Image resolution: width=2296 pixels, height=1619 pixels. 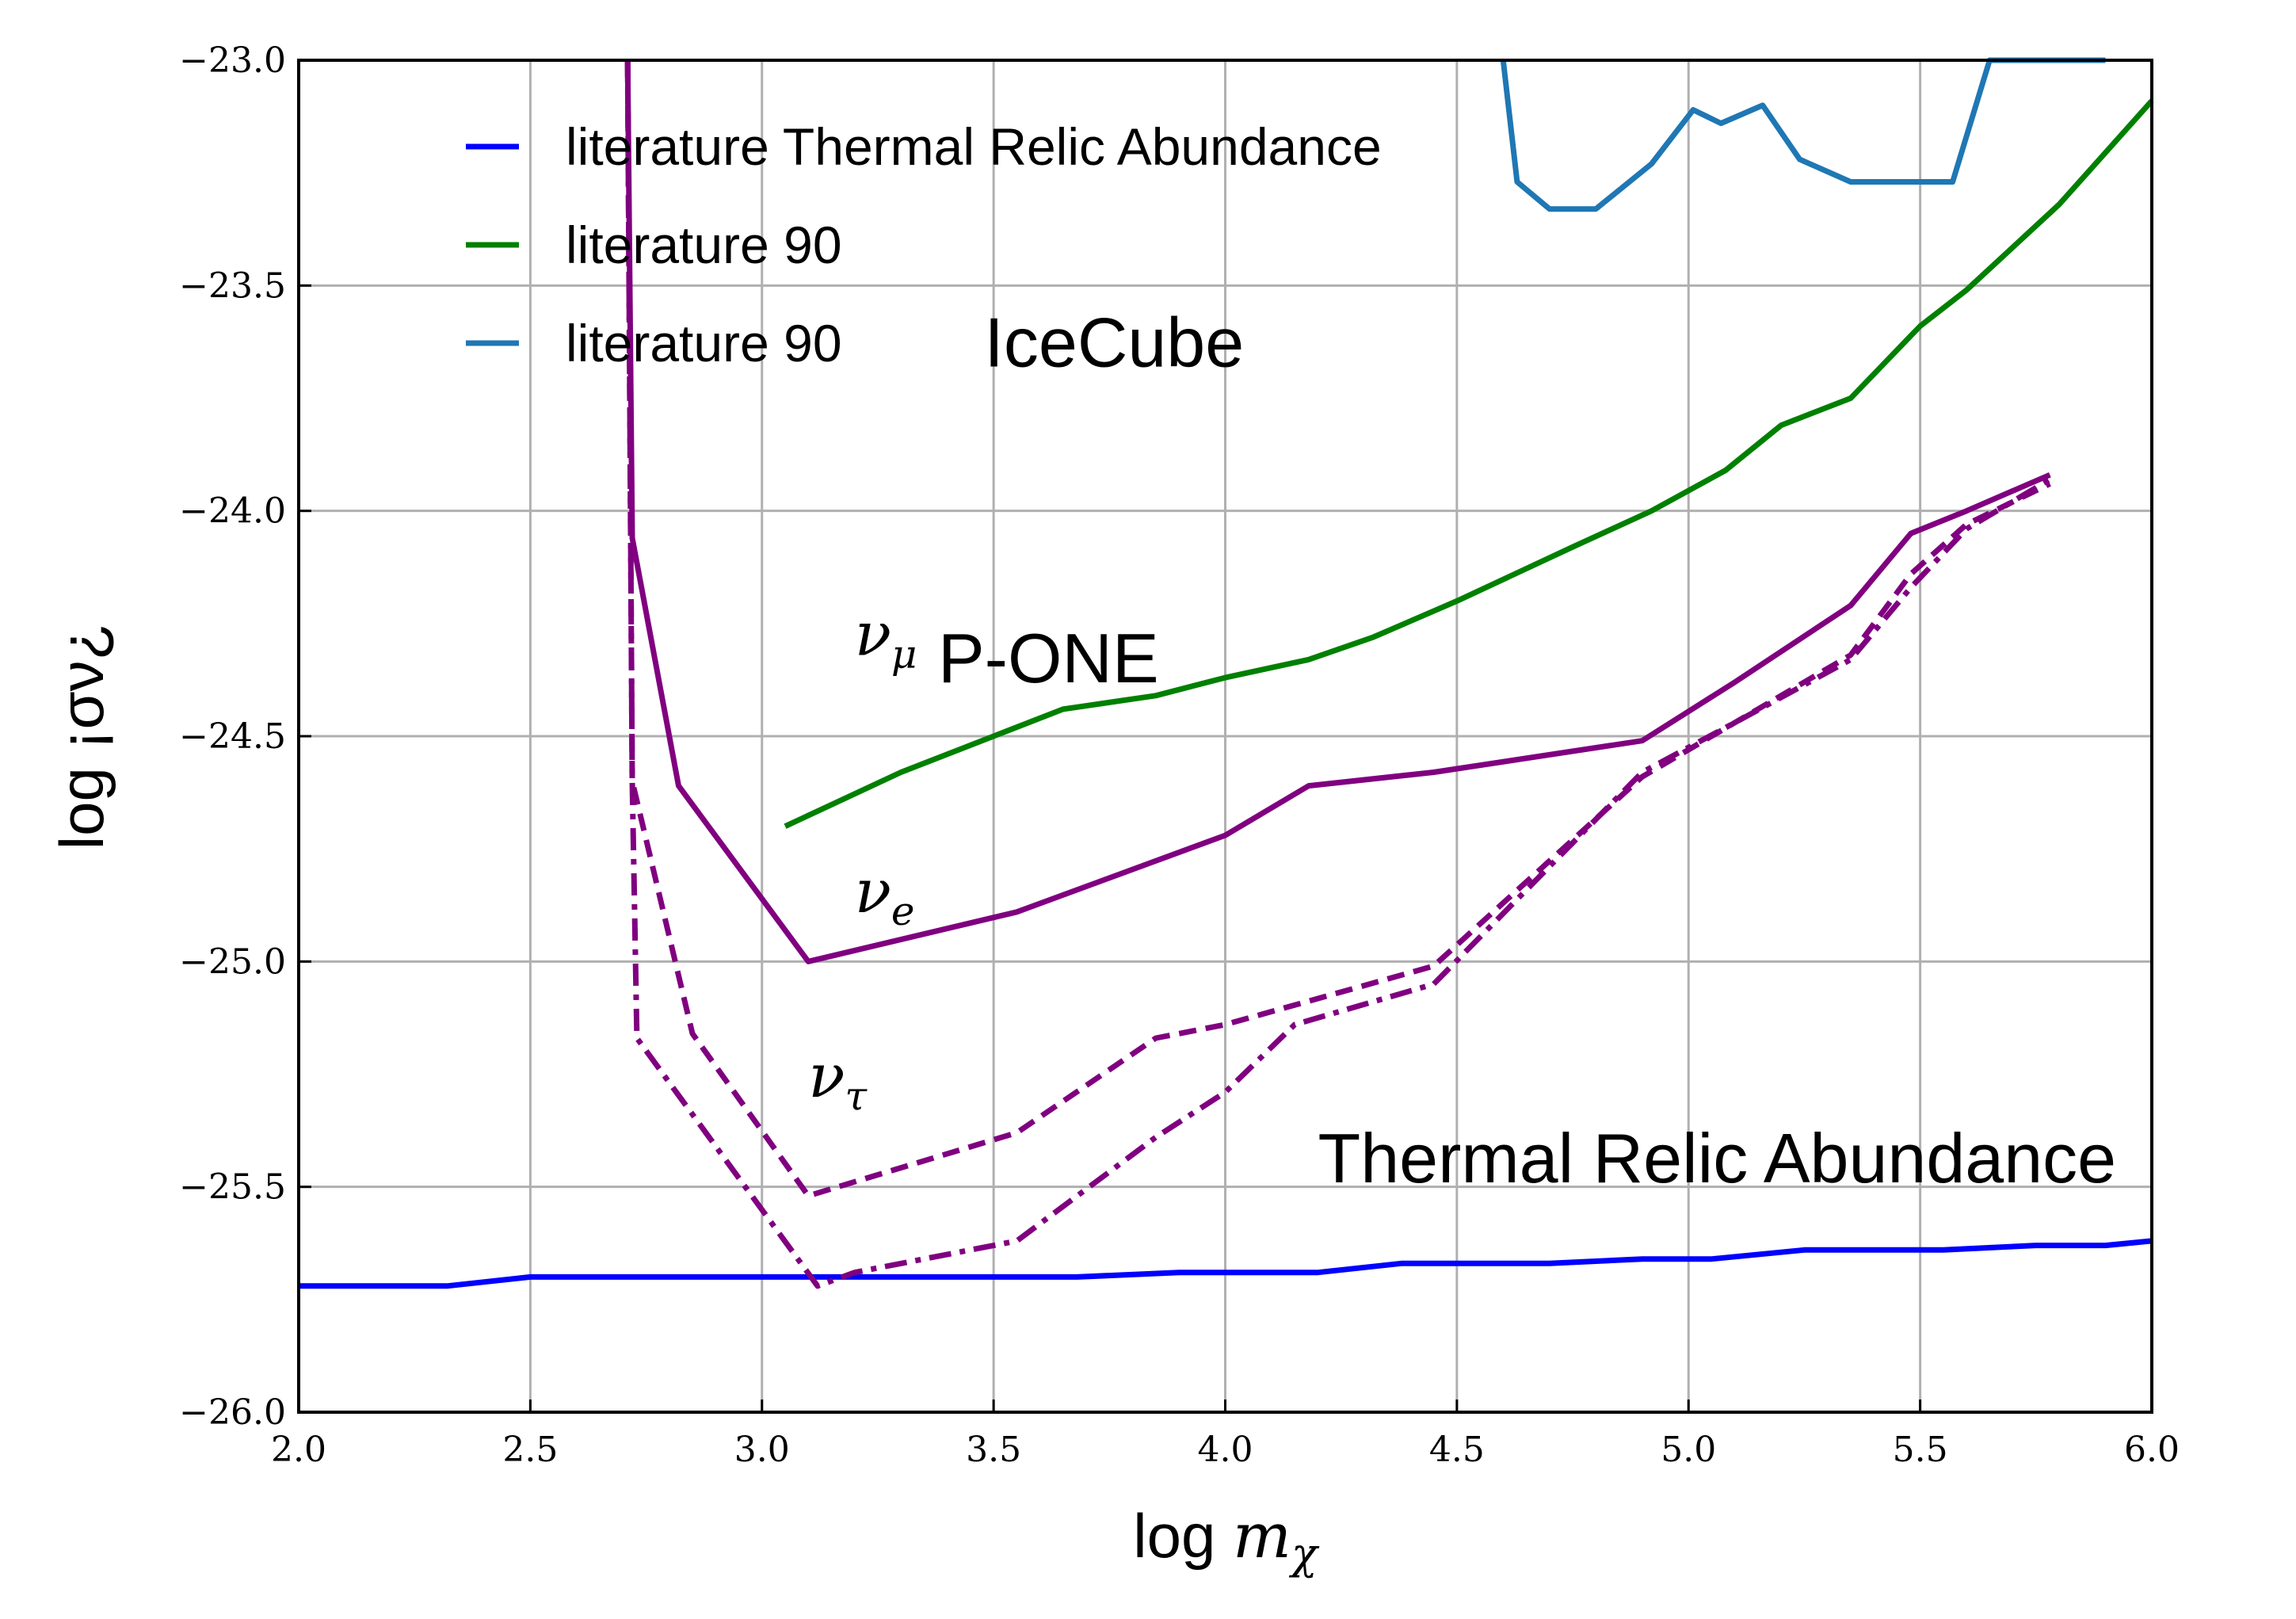 I want to click on x-tick-label: 6.0, so click(x=2152, y=1450).